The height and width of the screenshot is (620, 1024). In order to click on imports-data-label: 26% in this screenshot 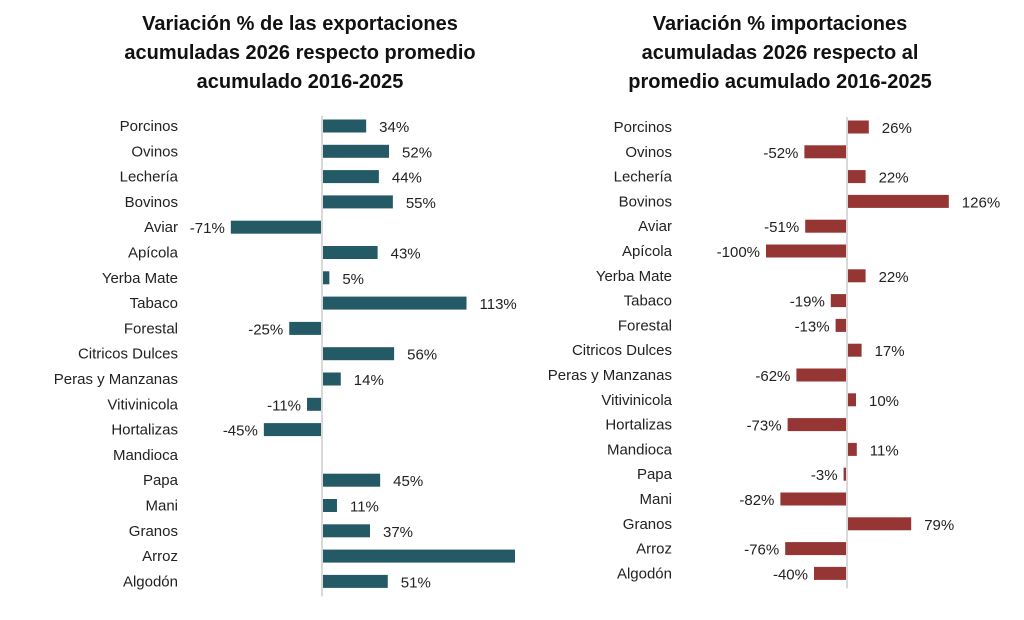, I will do `click(897, 128)`.